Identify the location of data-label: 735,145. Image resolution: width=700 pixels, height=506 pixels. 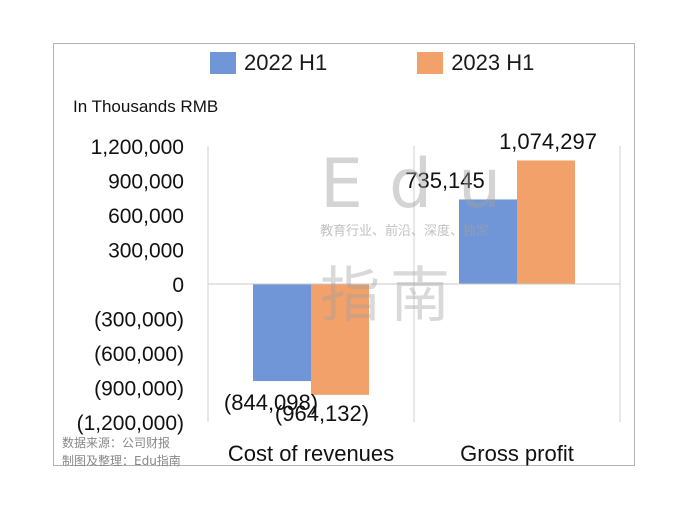
(445, 180).